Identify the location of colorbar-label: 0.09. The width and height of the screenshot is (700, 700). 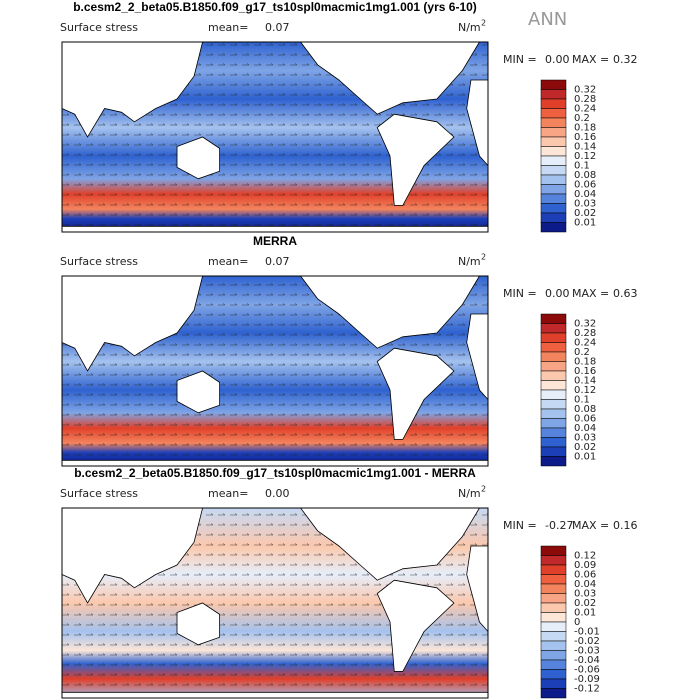
(585, 565).